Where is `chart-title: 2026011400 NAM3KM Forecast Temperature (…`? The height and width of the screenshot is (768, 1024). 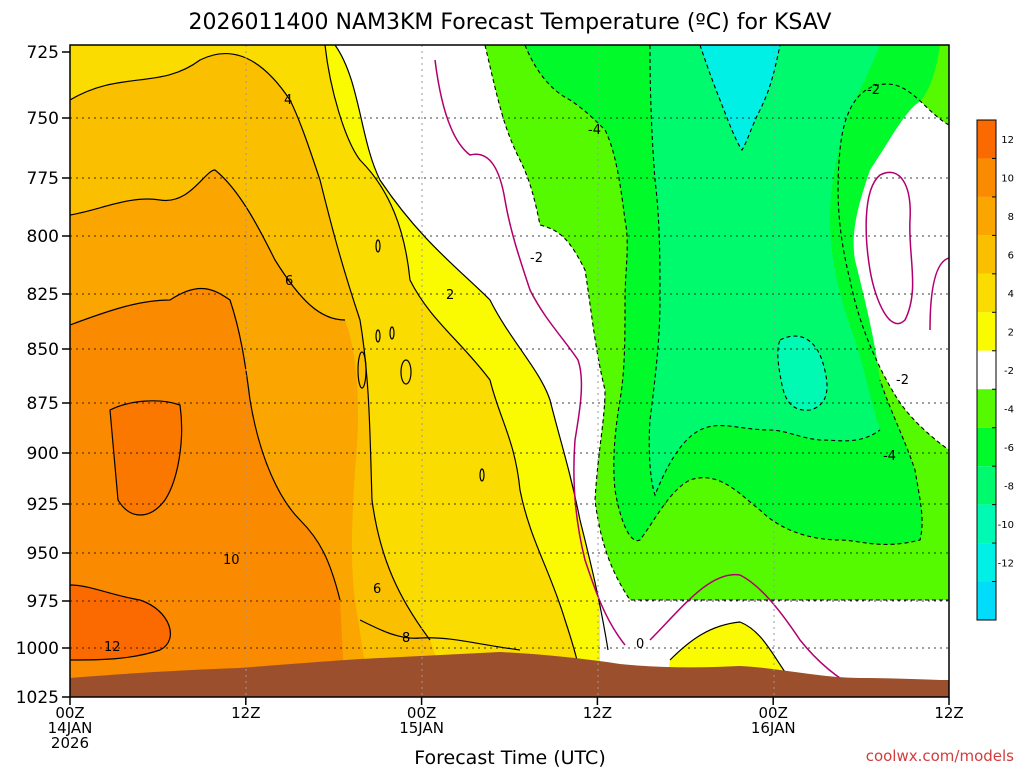
chart-title: 2026011400 NAM3KM Forecast Temperature (… is located at coordinates (510, 22).